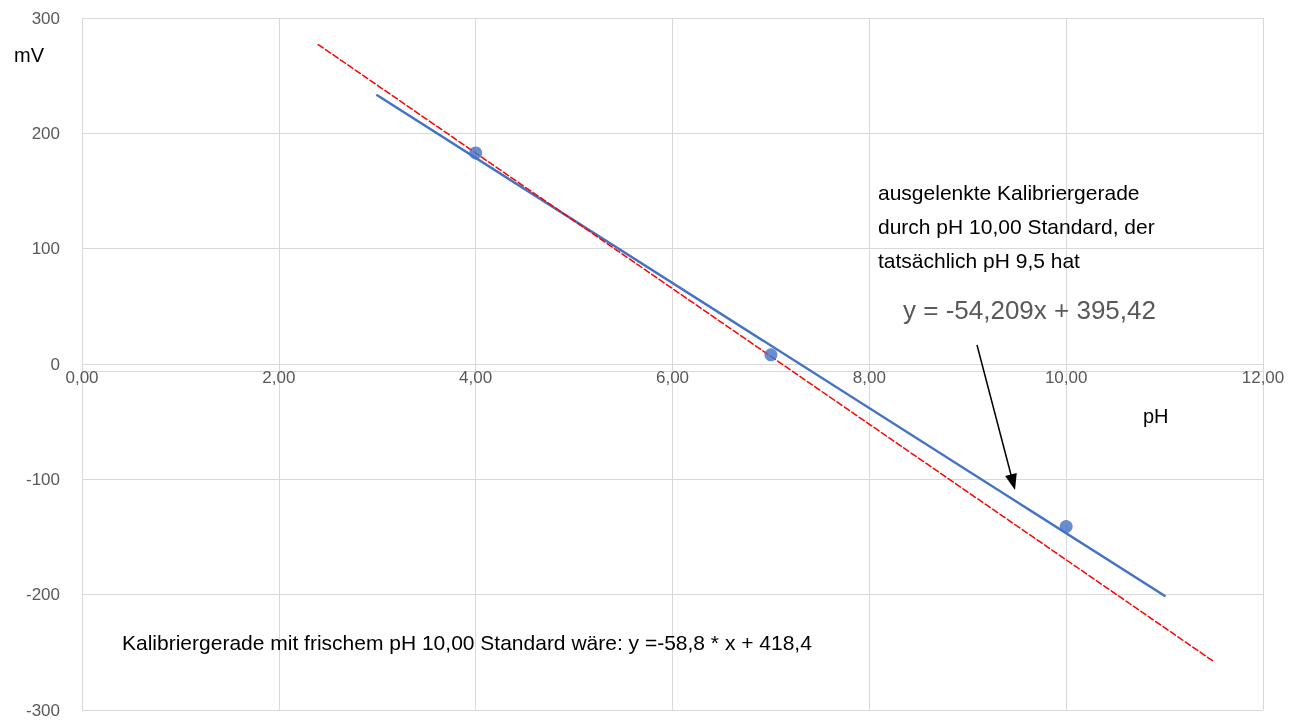 The width and height of the screenshot is (1300, 720). Describe the element at coordinates (1016, 226) in the screenshot. I see `annotation: ausgelenkte Kalibriergerade durch pH 10,00 Standard, der tatsächlich pH 9,5 hat` at that location.